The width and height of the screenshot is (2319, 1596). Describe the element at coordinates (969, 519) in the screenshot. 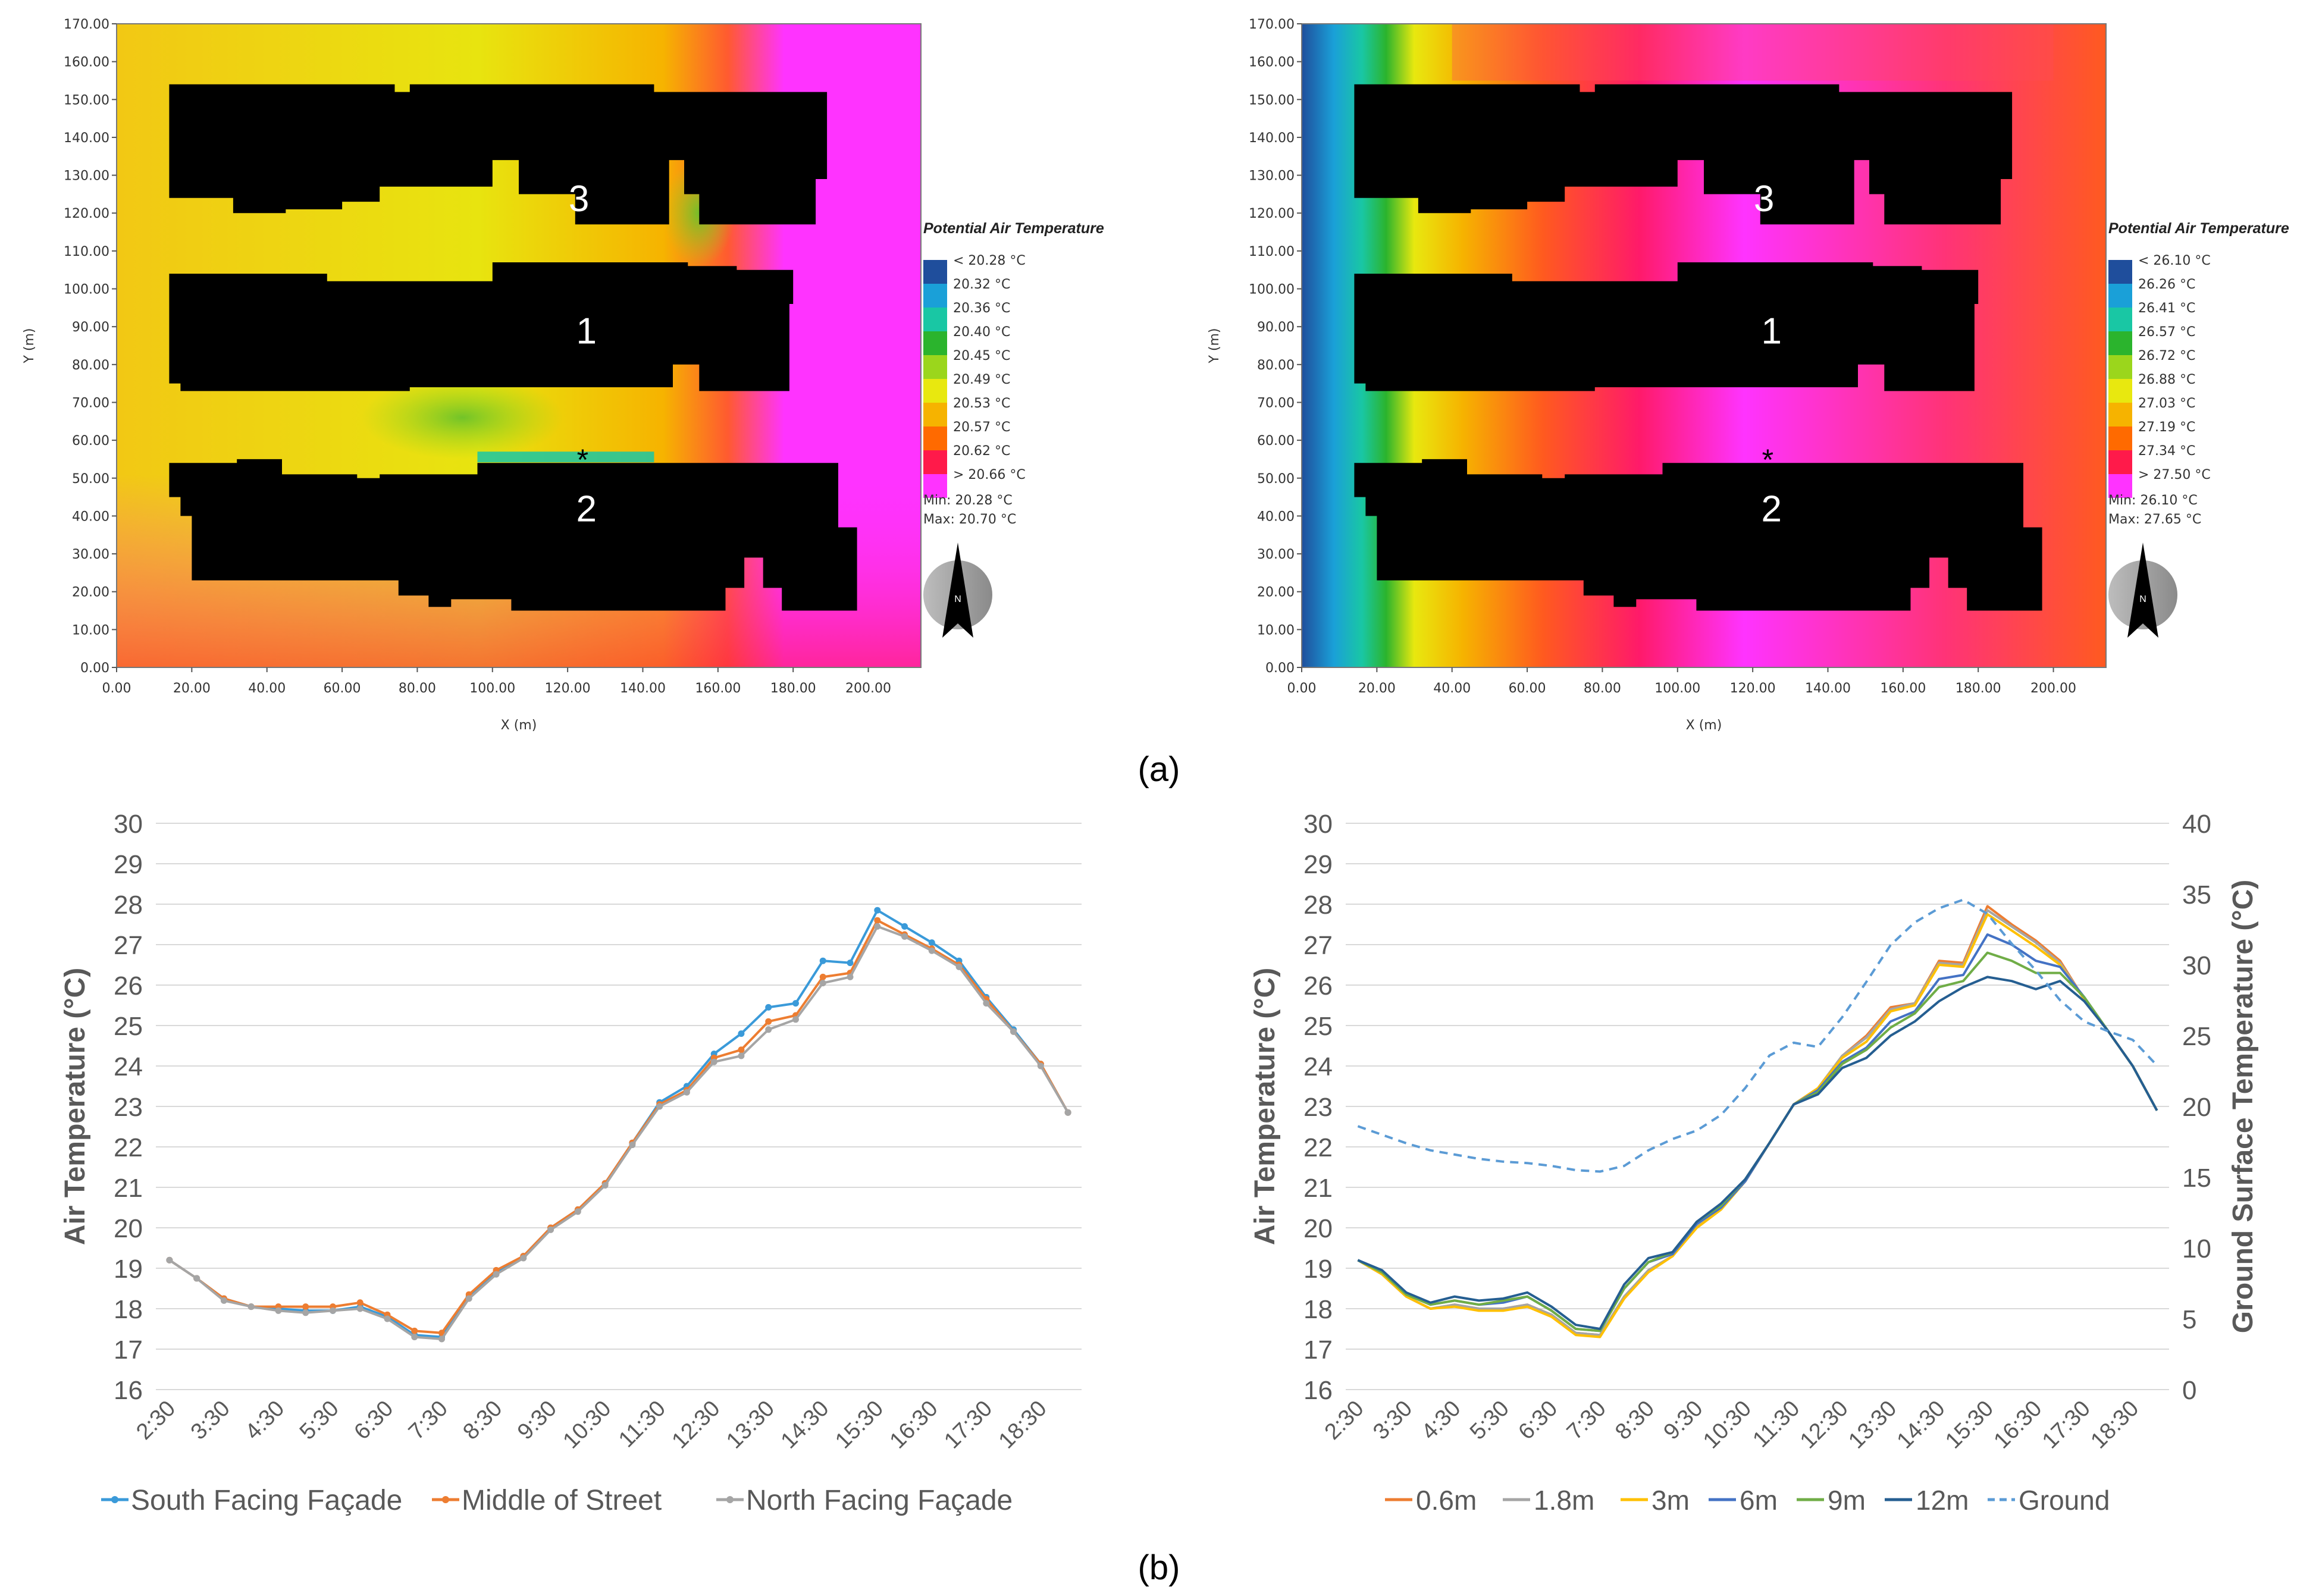

I see `max-label: Max: 20.70 °C` at that location.